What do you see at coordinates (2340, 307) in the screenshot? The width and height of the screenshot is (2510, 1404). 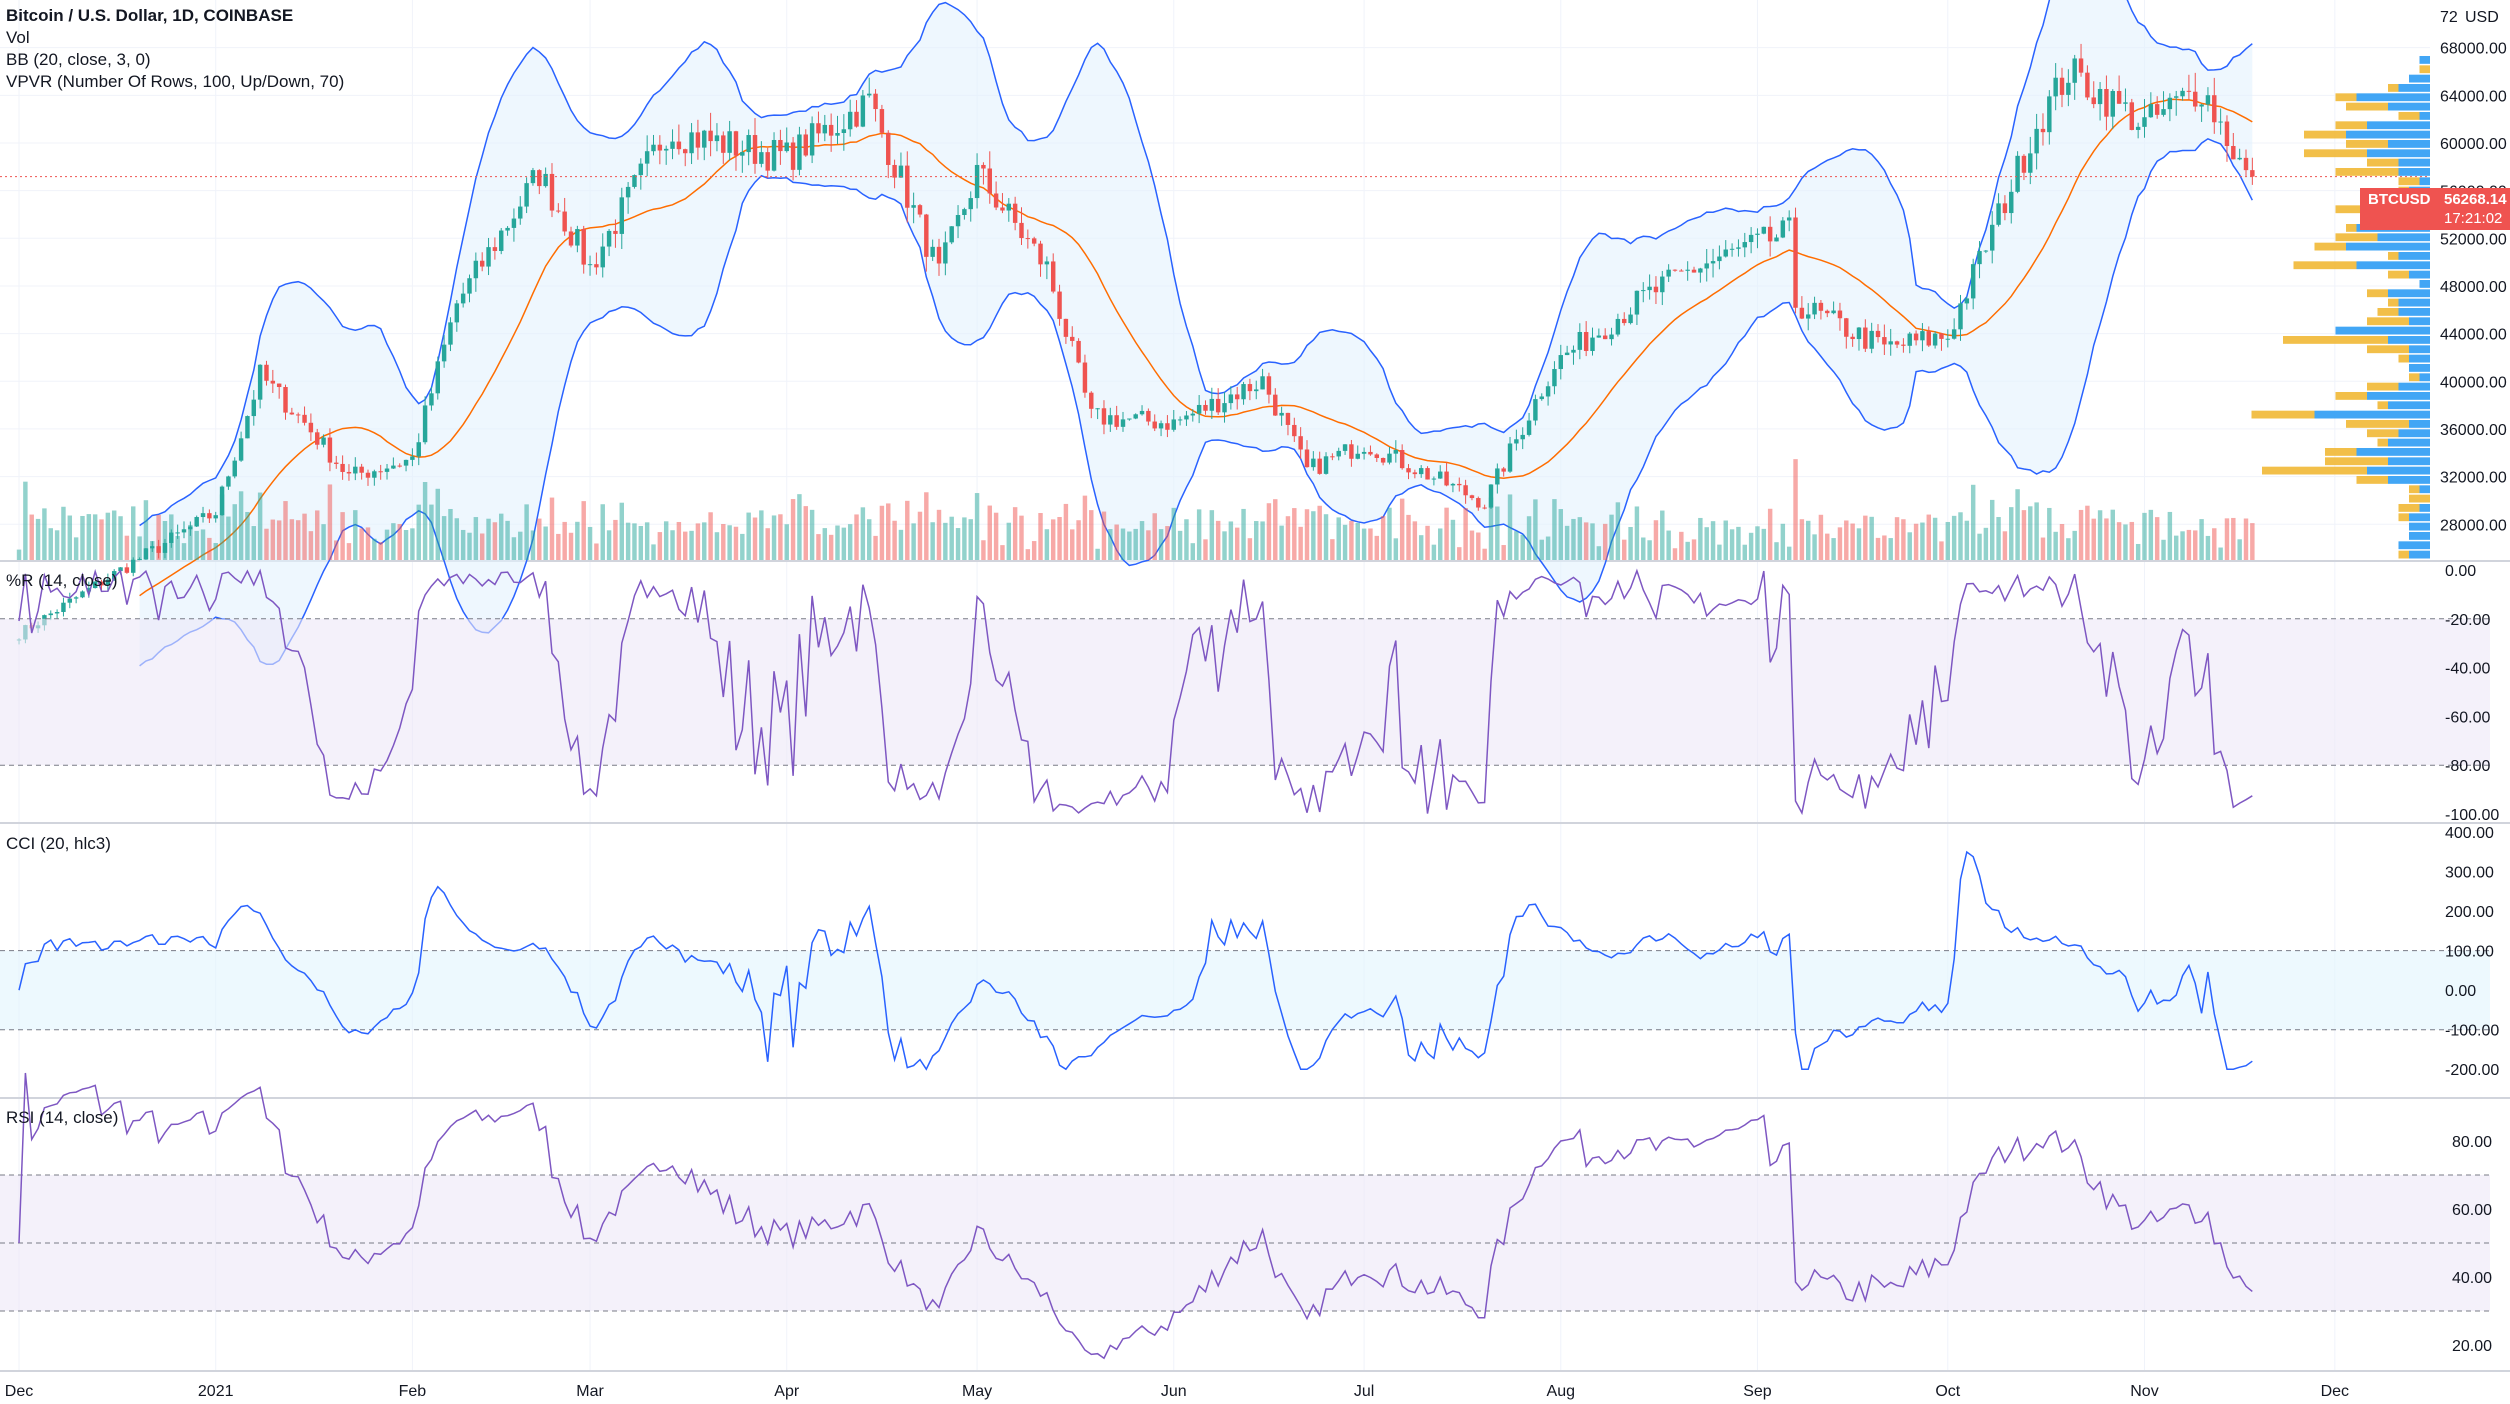 I see `volume-profile` at bounding box center [2340, 307].